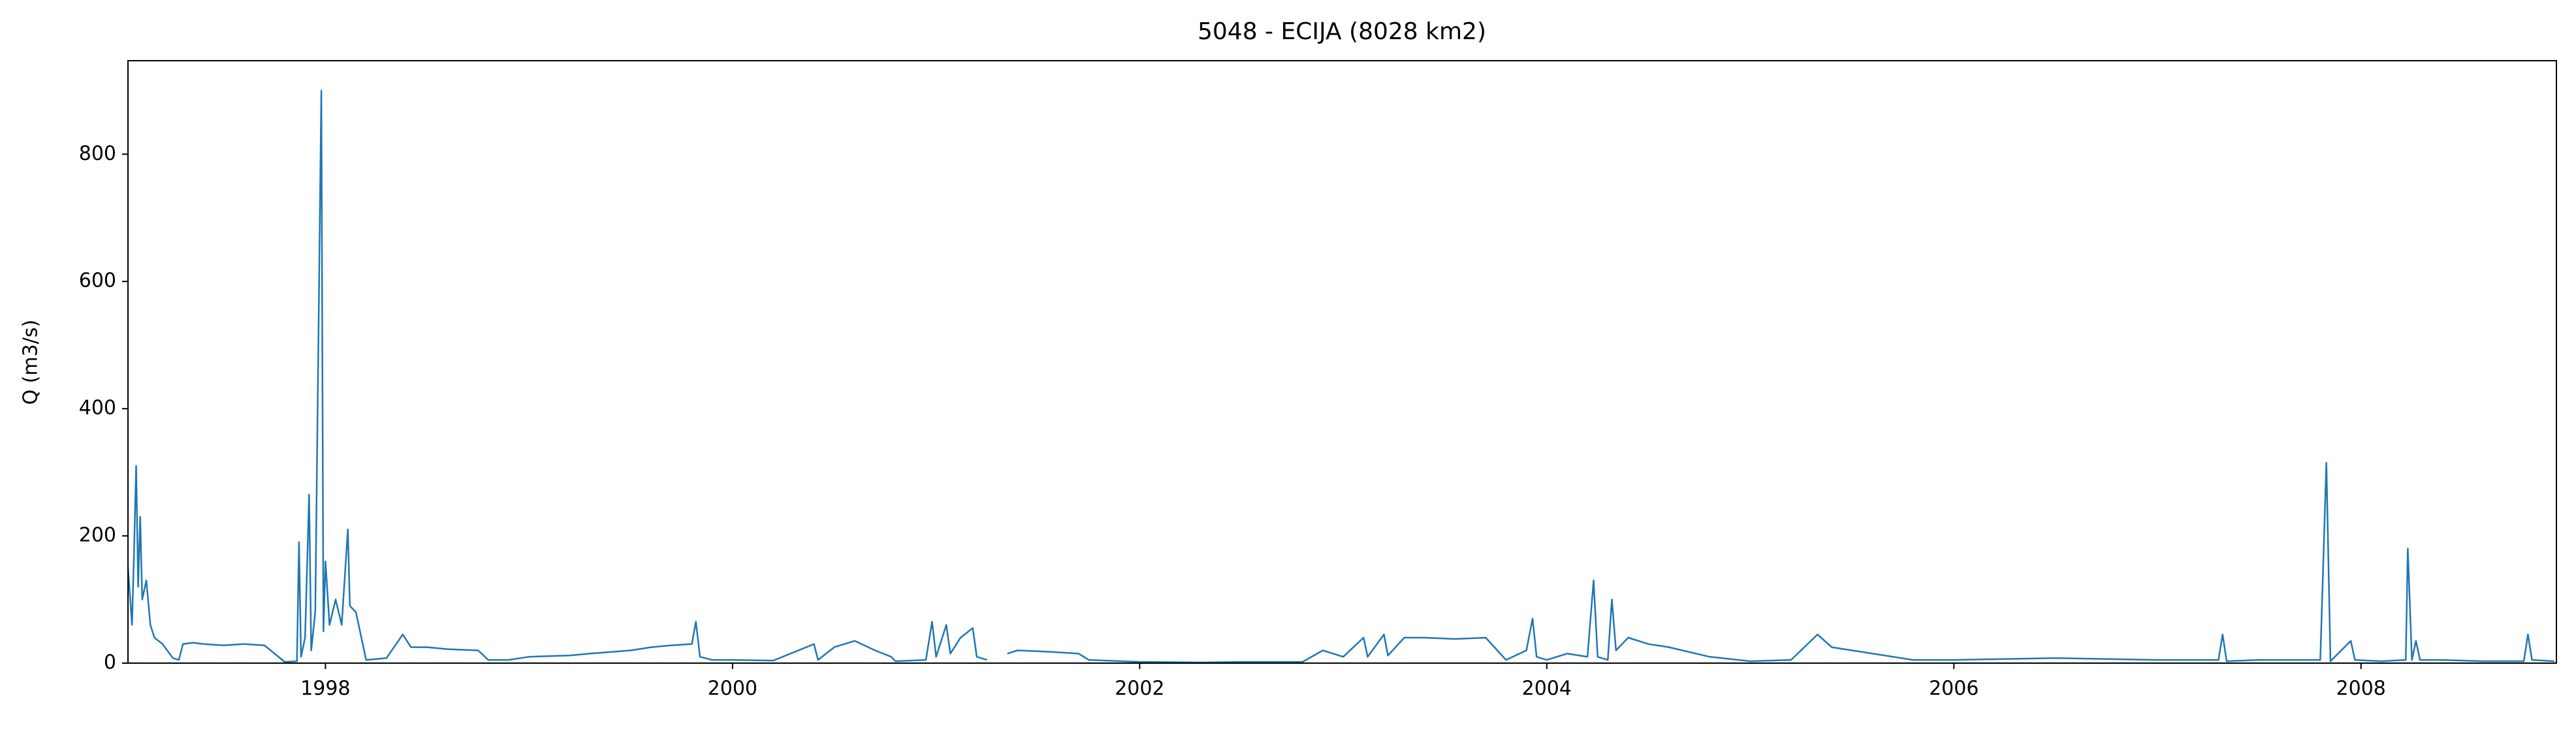  Describe the element at coordinates (98, 281) in the screenshot. I see `y-tick-label: 600` at that location.